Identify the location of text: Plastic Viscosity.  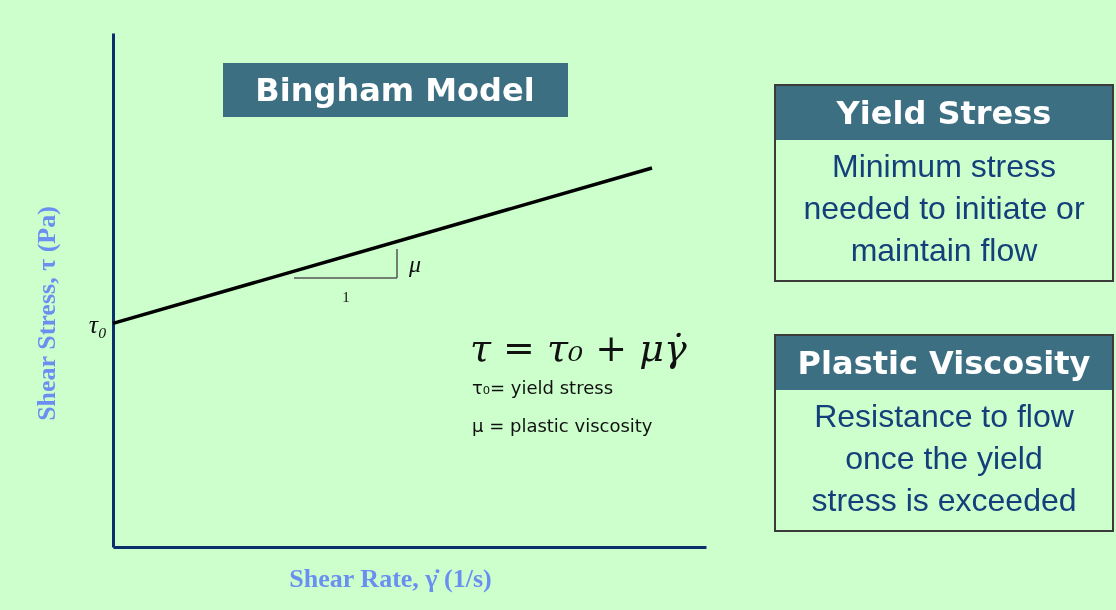
(944, 362).